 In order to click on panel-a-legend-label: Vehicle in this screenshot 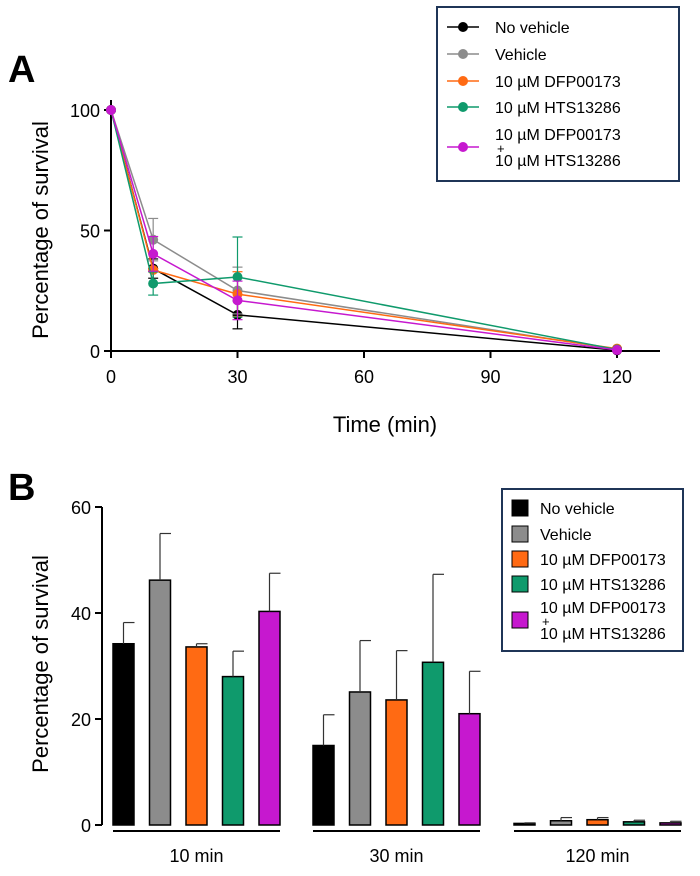, I will do `click(521, 55)`.